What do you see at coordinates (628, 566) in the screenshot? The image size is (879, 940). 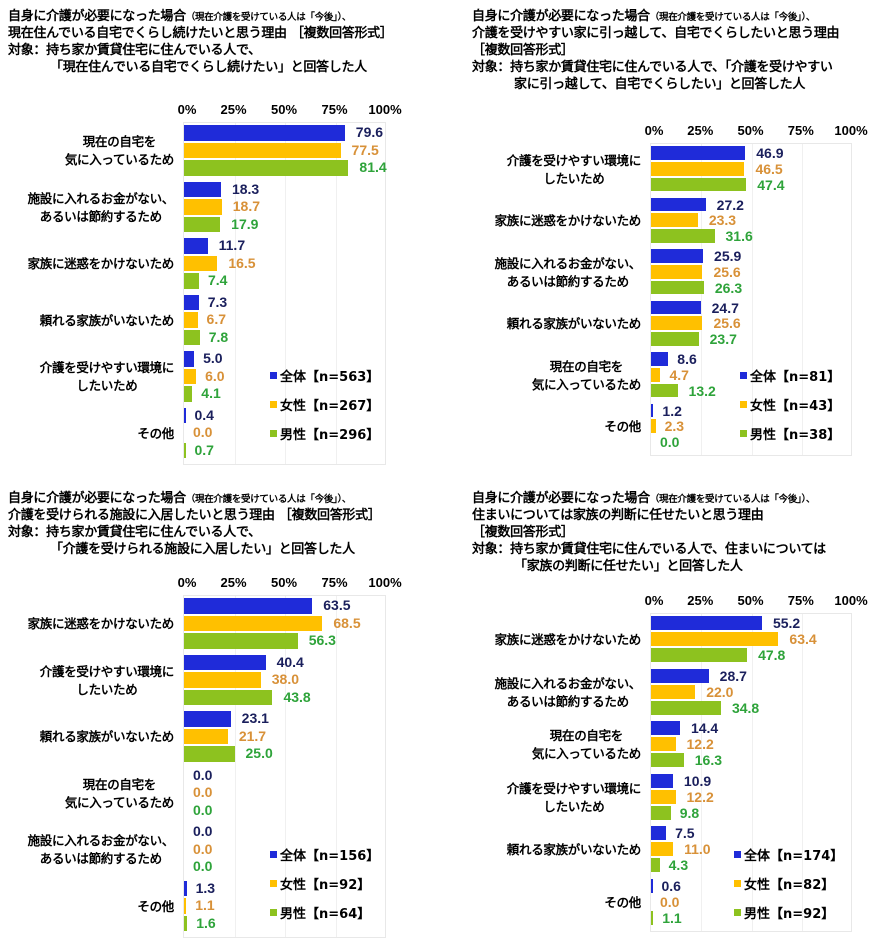 I see `title-text: 「家族の判断に任せたい」と回答した人` at bounding box center [628, 566].